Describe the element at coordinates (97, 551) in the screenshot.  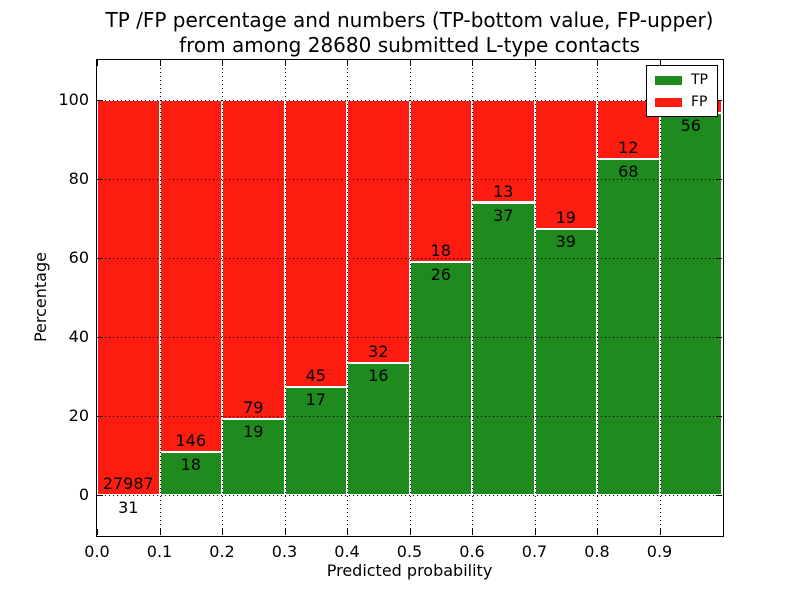
I see `x-tick-label: 0.0` at that location.